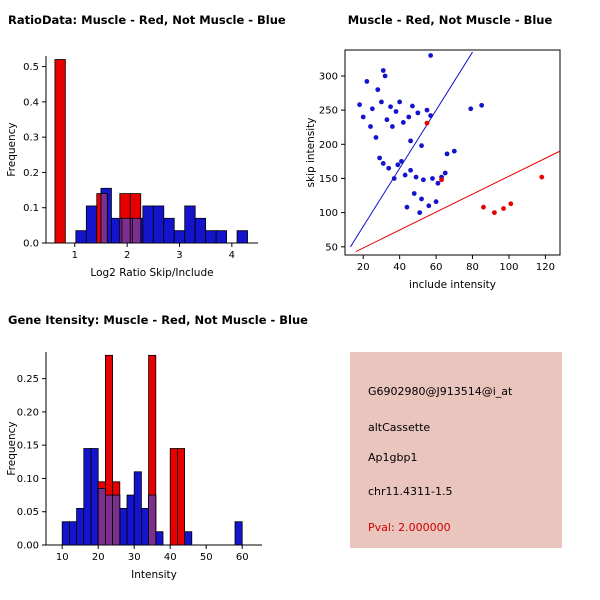 The image size is (600, 600). Describe the element at coordinates (31, 208) in the screenshot. I see `y-tick-label: 0.1` at that location.